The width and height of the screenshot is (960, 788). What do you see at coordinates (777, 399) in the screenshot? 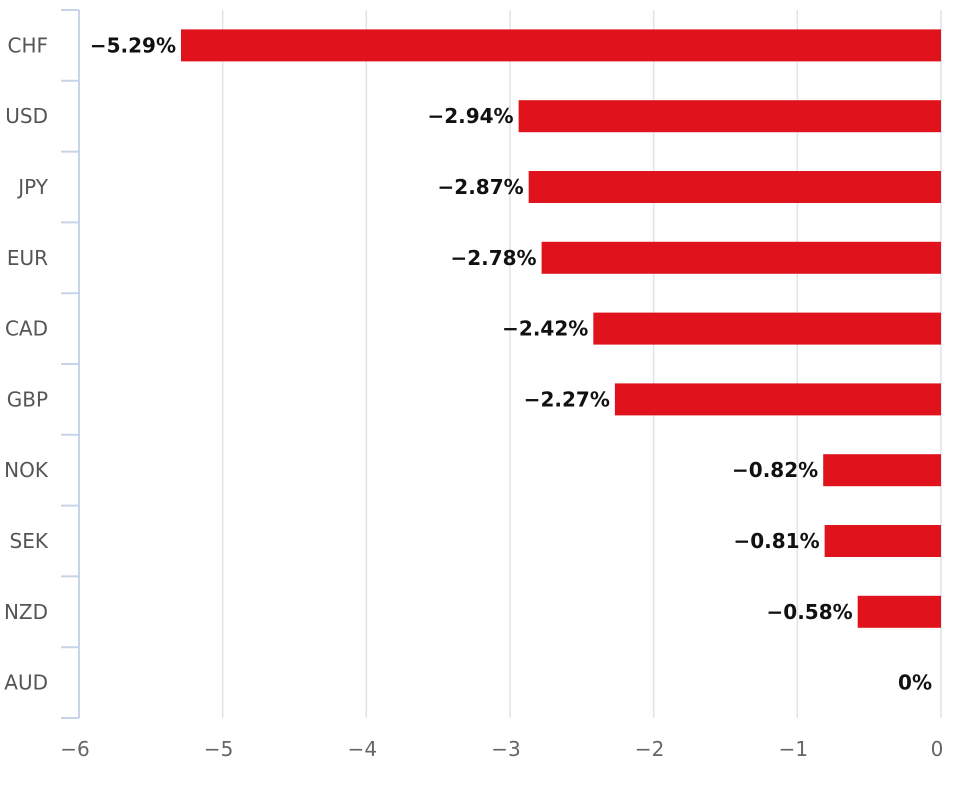
I see `bar-gbp` at bounding box center [777, 399].